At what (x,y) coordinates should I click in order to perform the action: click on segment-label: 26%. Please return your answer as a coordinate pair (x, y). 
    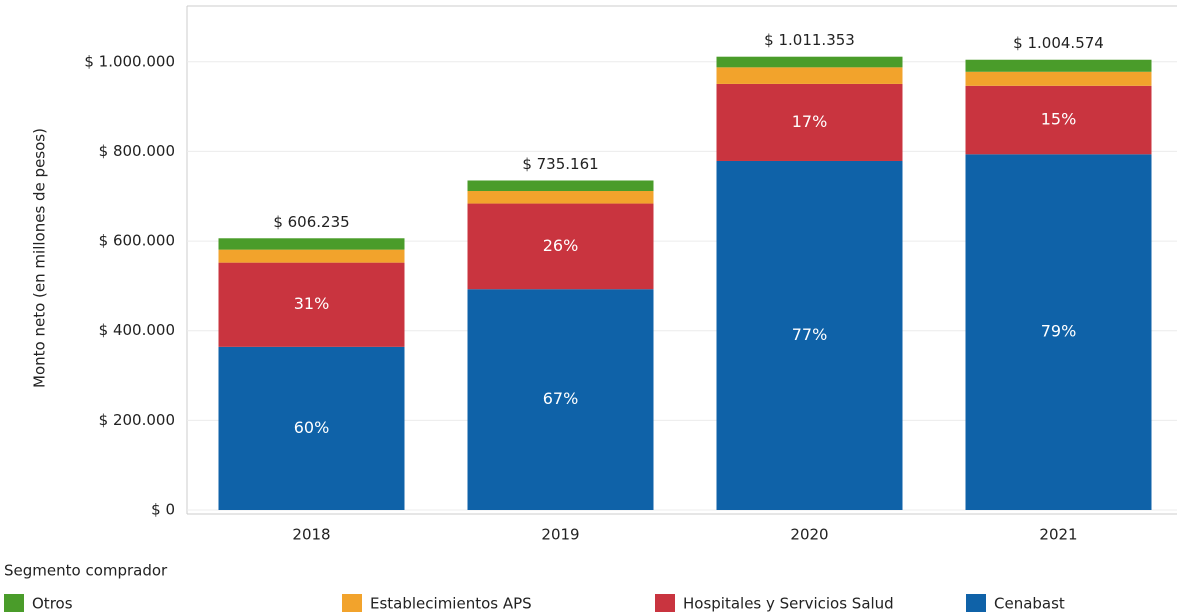
    Looking at the image, I should click on (561, 245).